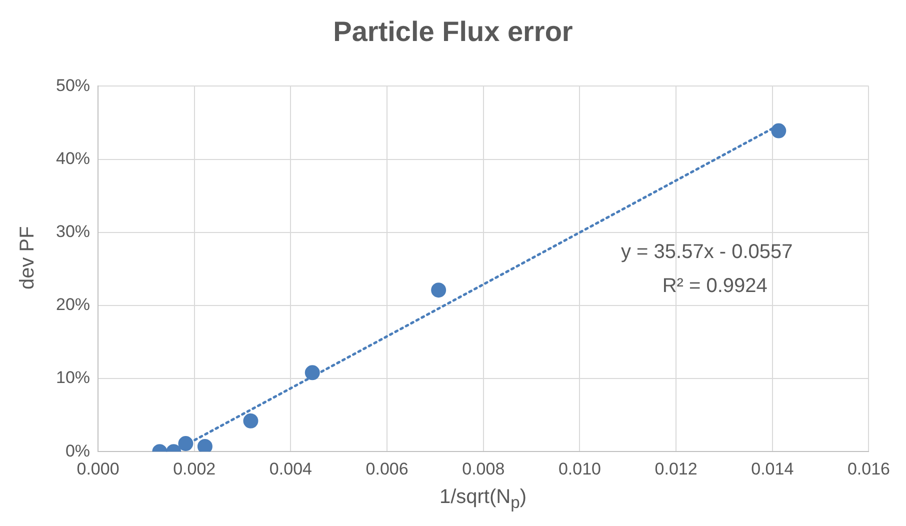 The height and width of the screenshot is (526, 906). I want to click on x-tick-label: 0.004, so click(290, 468).